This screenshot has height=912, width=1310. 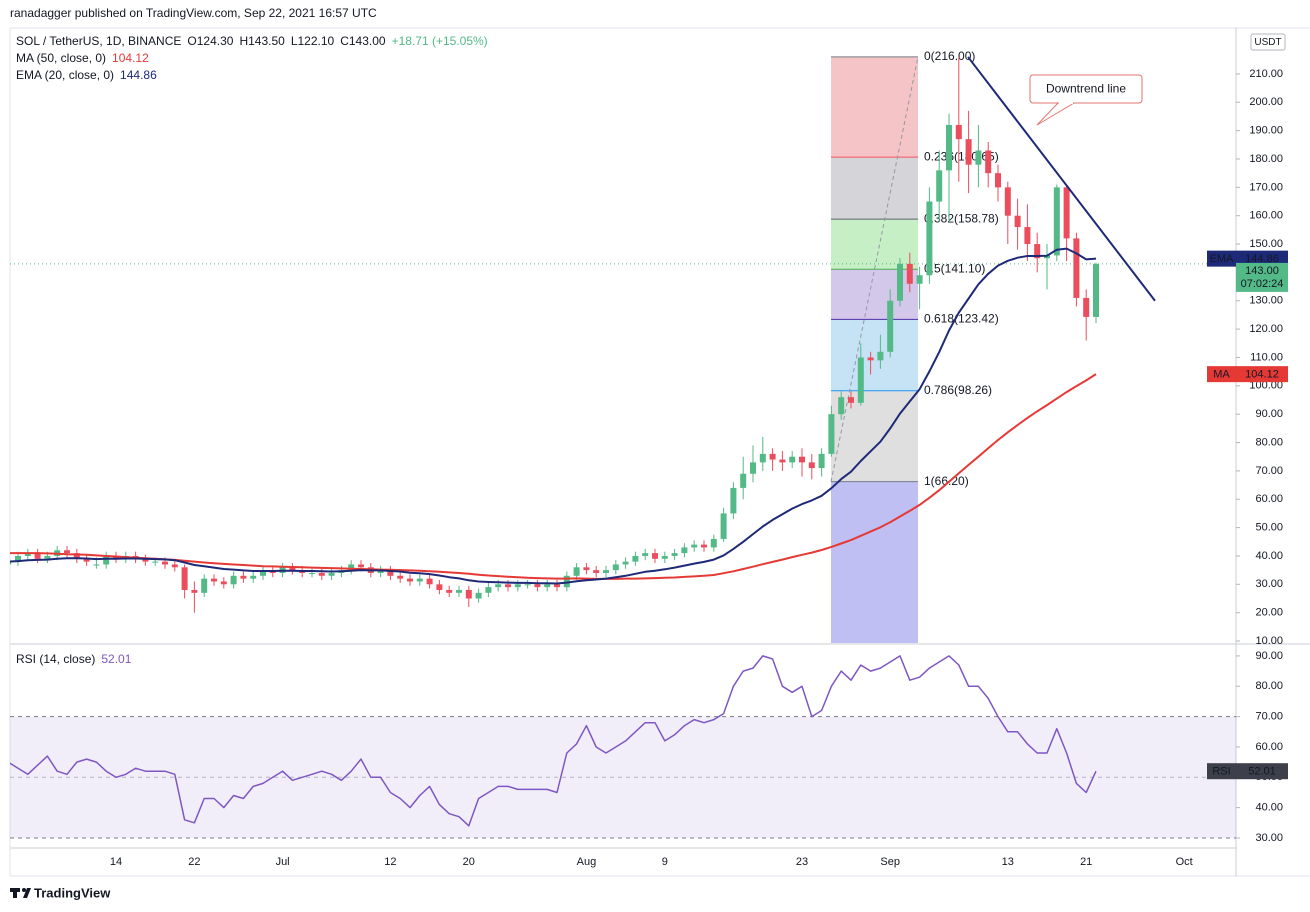 I want to click on y-tick-label: 60.00, so click(x=1269, y=499).